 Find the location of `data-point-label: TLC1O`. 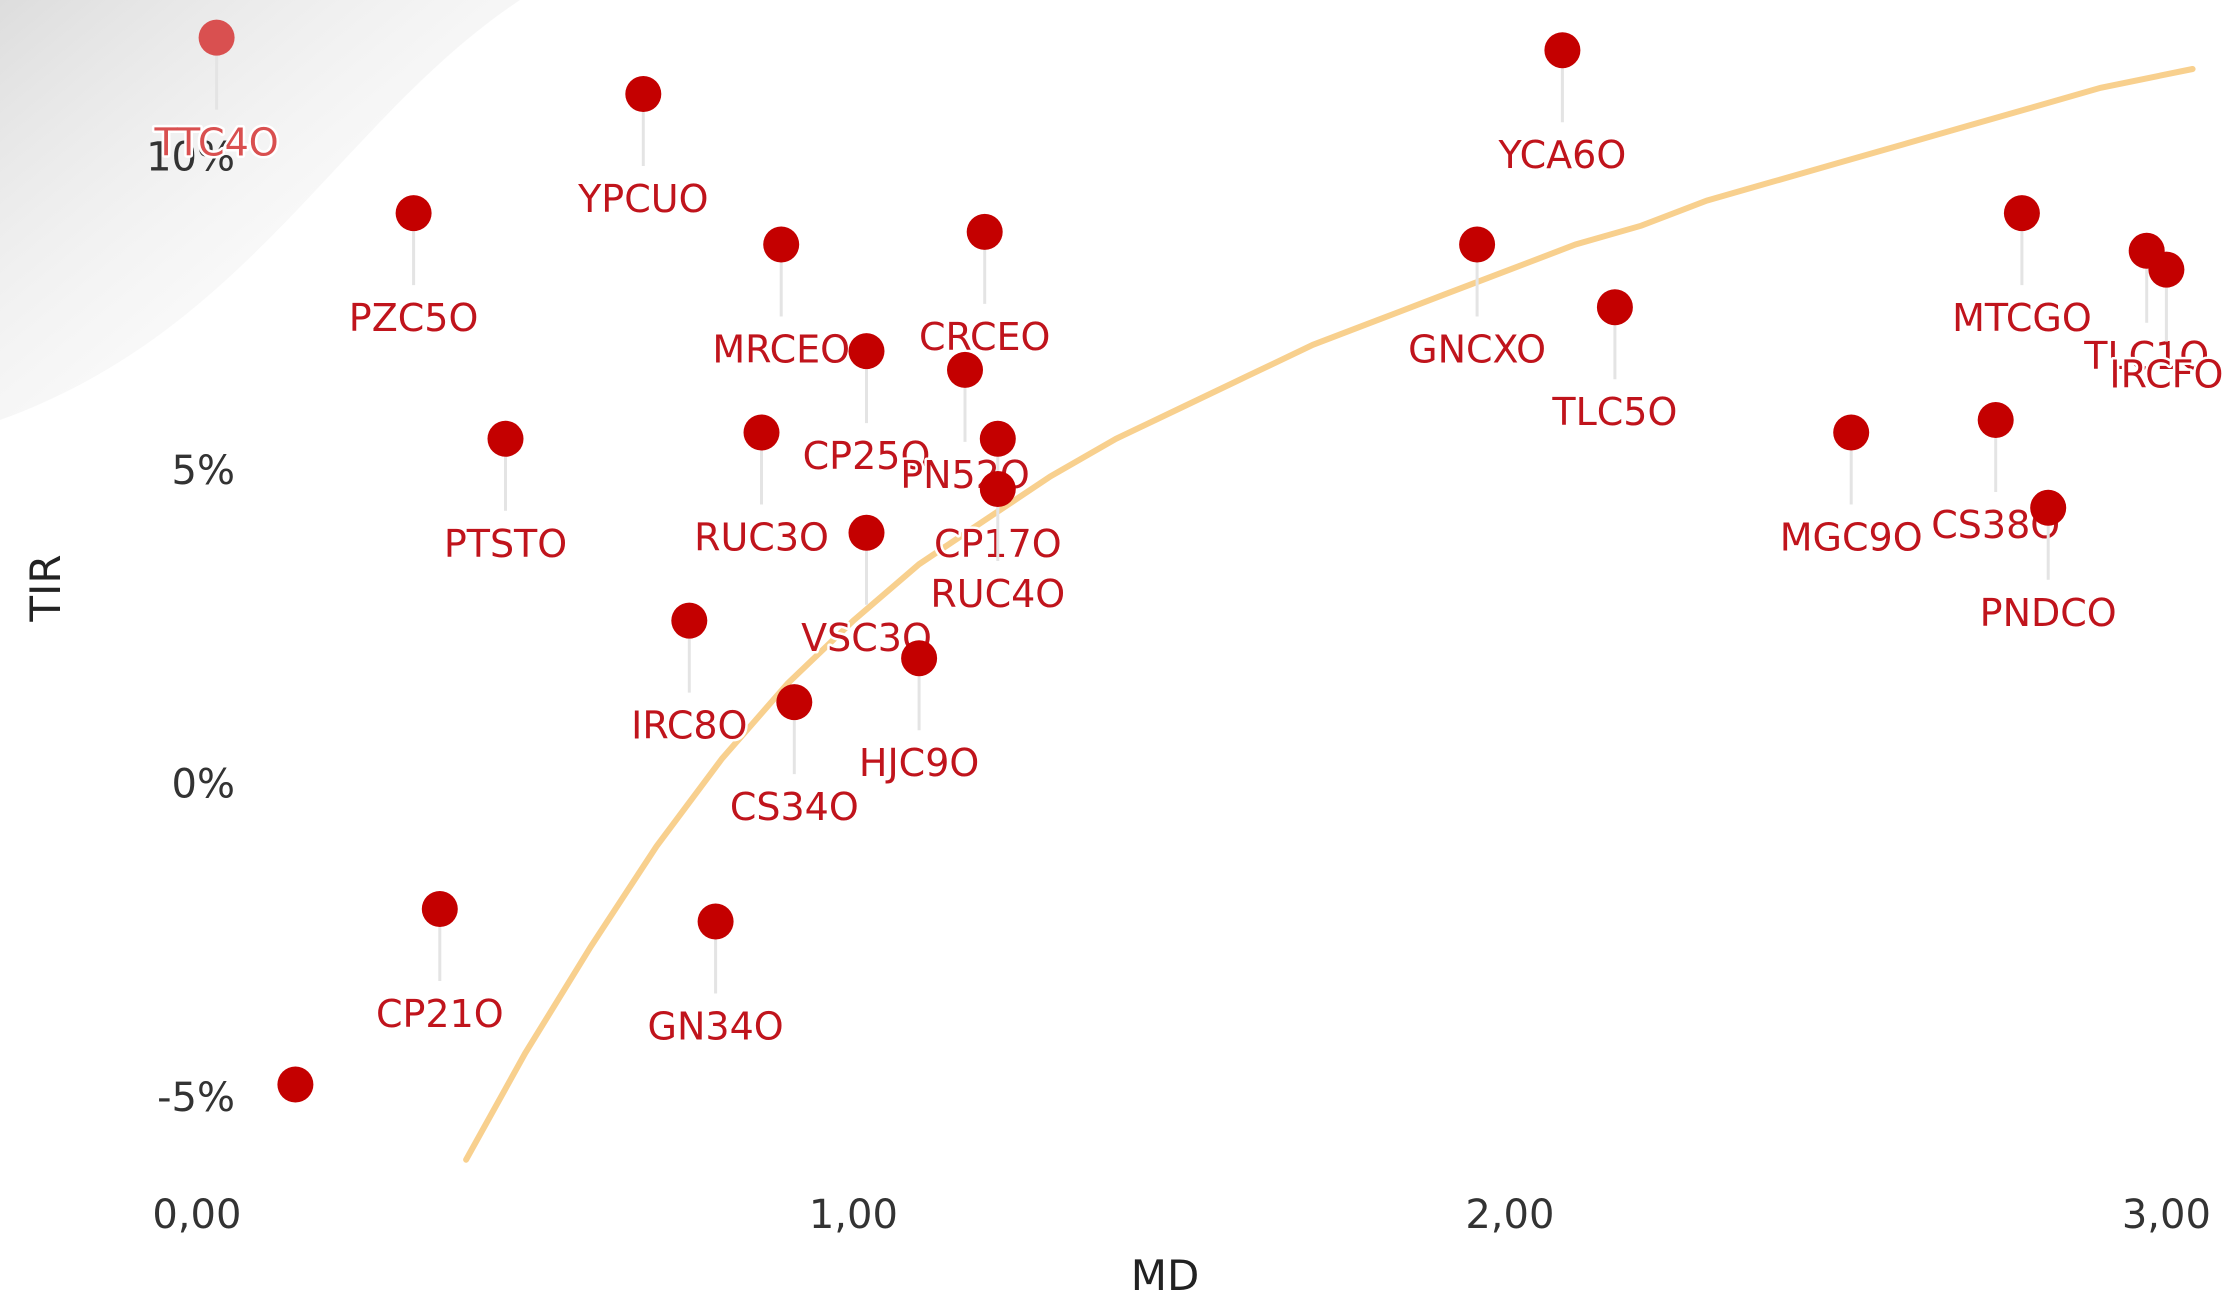

data-point-label: TLC1O is located at coordinates (2146, 356).